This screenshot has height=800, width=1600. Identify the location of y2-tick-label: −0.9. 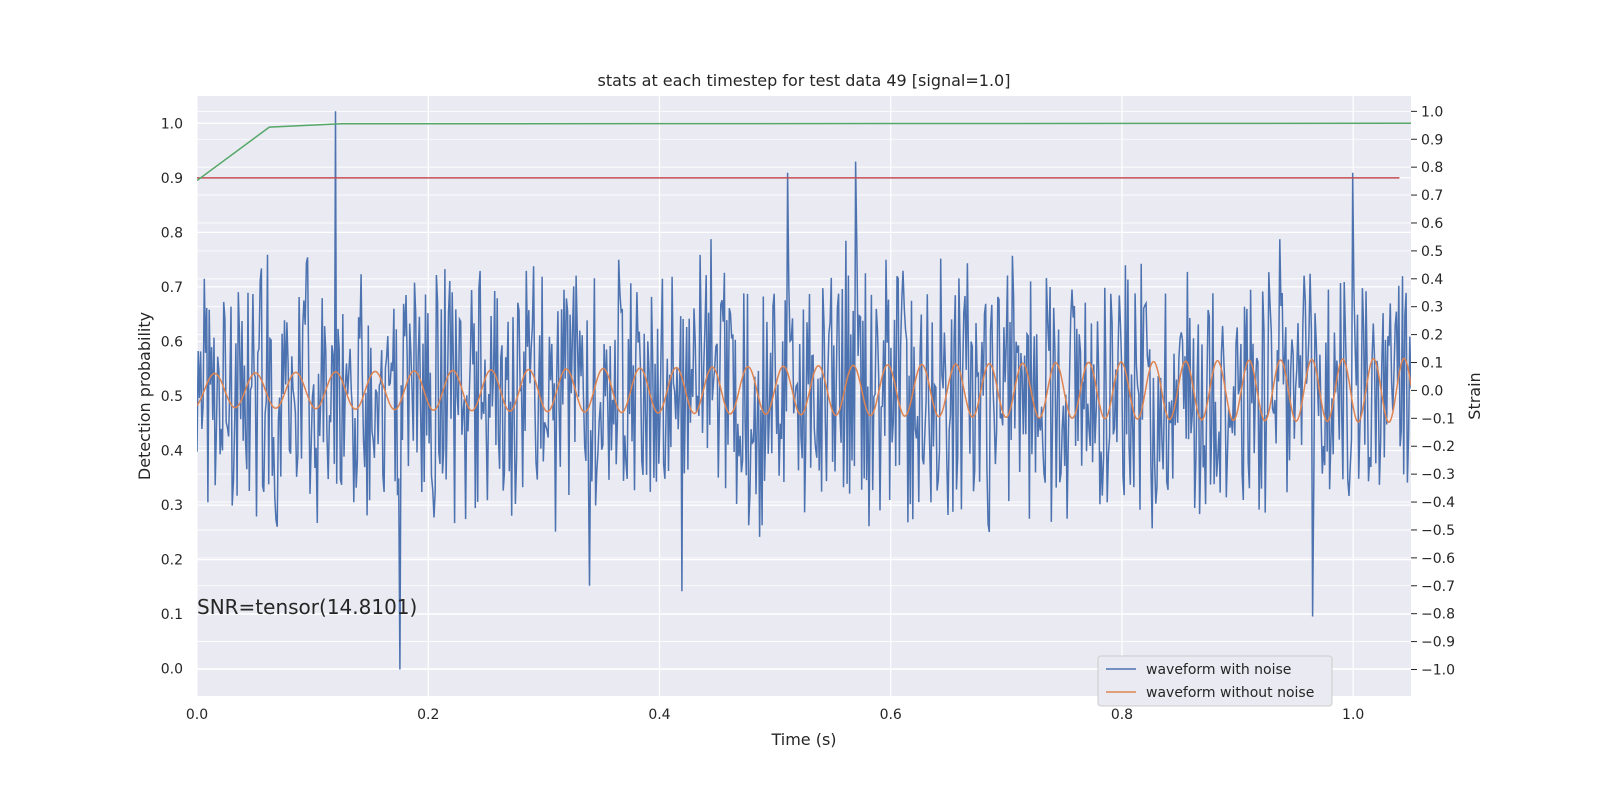
(1438, 643).